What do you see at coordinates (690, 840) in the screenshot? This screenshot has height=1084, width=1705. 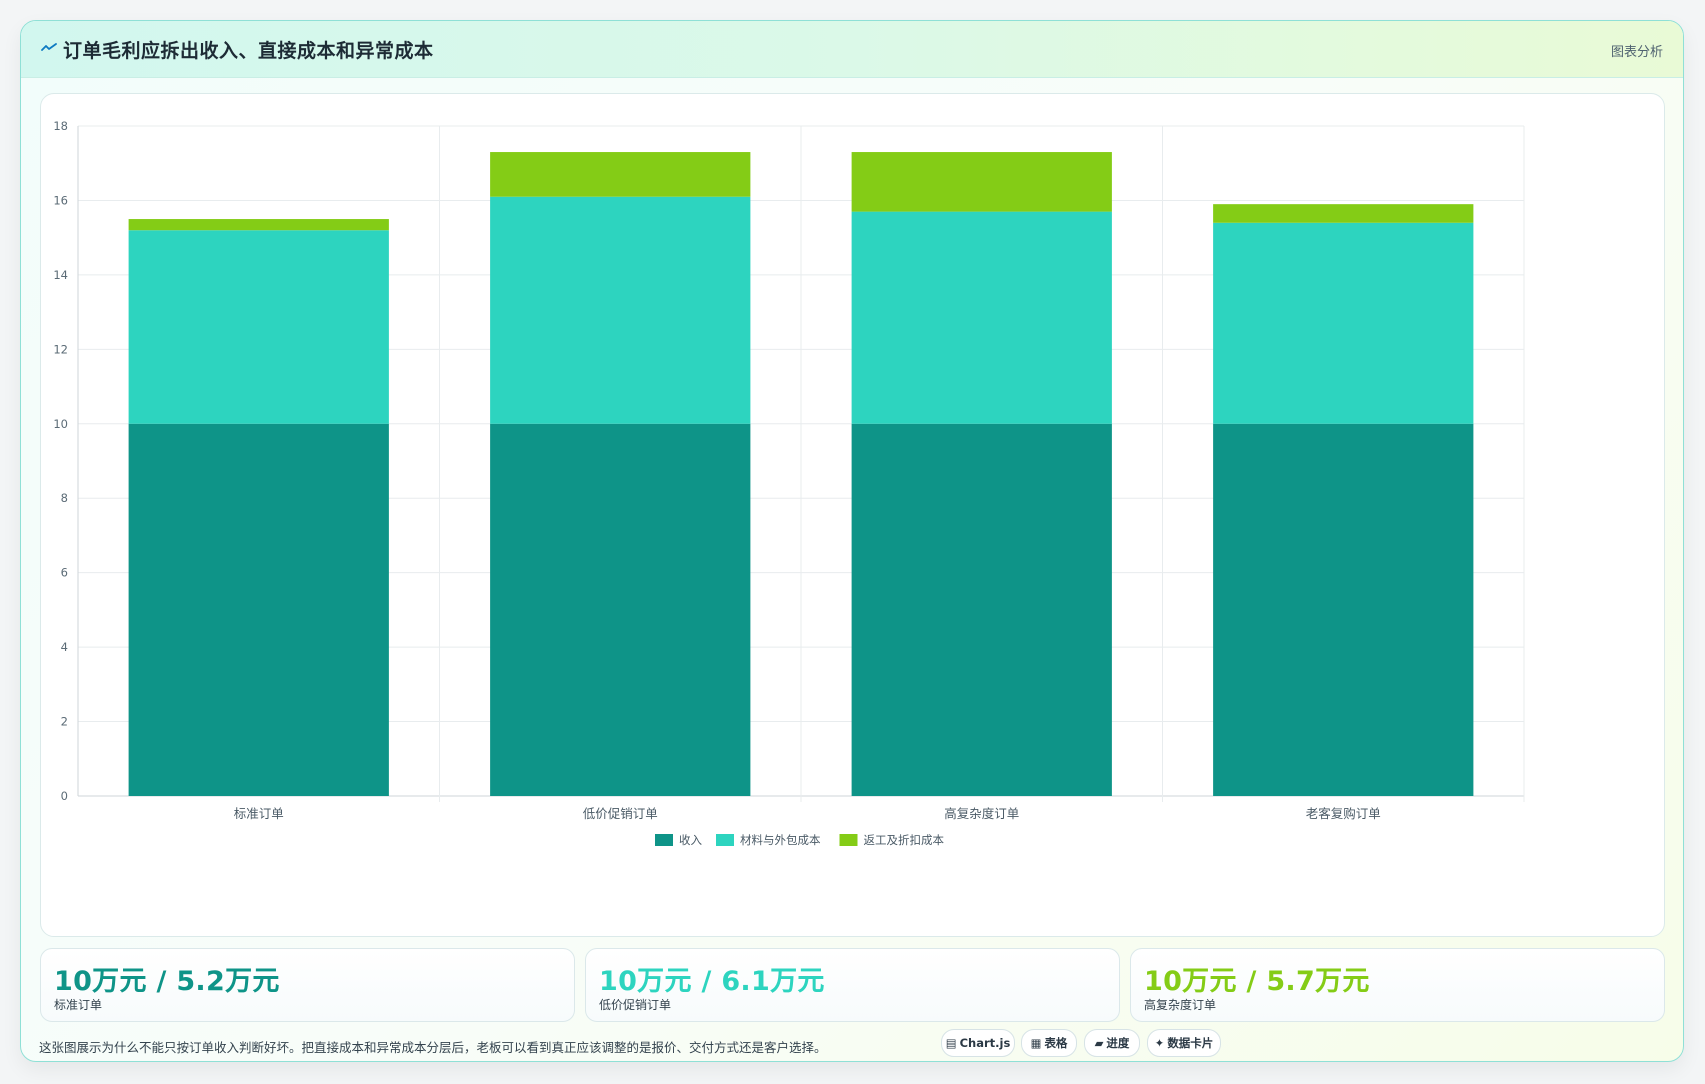 I see `legend-label: 收入` at bounding box center [690, 840].